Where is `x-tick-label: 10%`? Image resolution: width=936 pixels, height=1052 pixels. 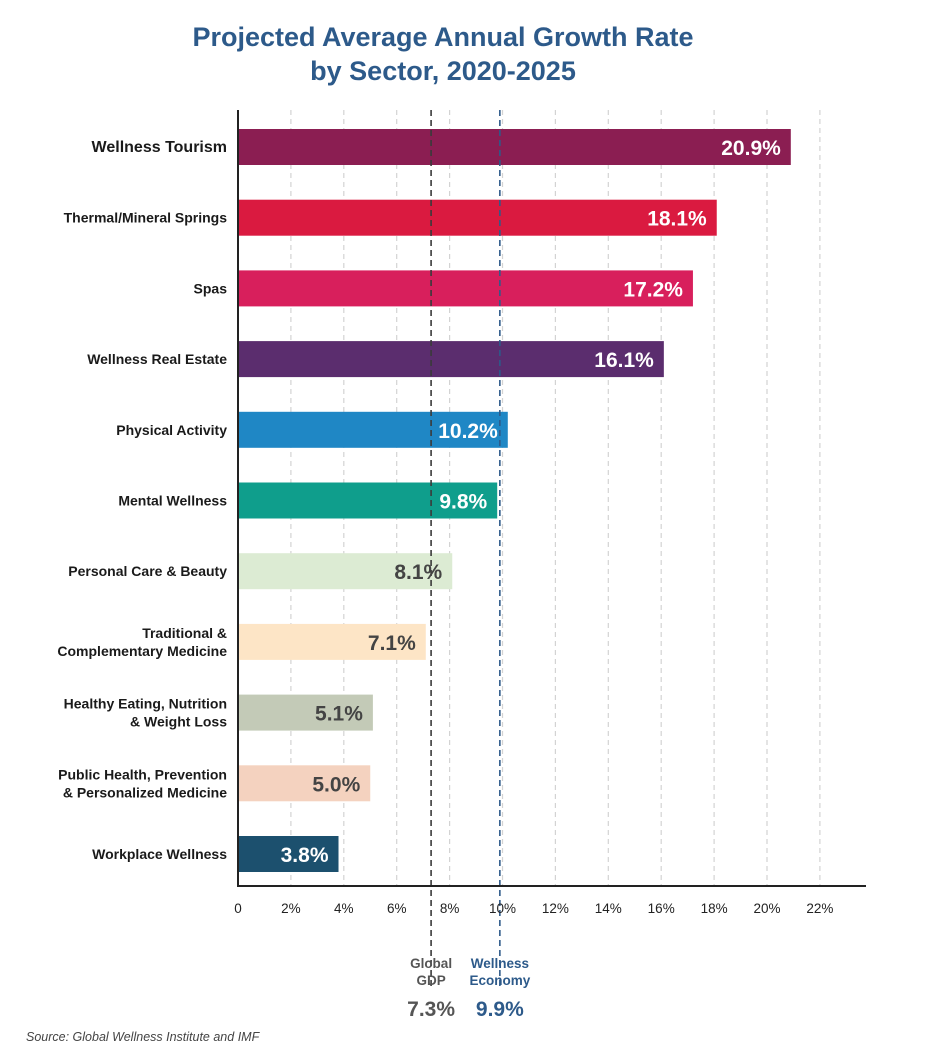 x-tick-label: 10% is located at coordinates (502, 908).